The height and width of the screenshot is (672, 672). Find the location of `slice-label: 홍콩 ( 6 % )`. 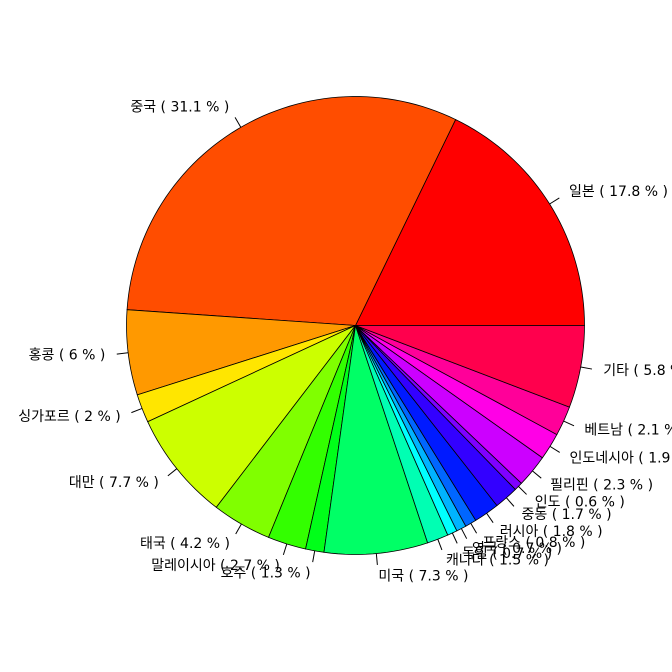

slice-label: 홍콩 ( 6 % ) is located at coordinates (67, 356).